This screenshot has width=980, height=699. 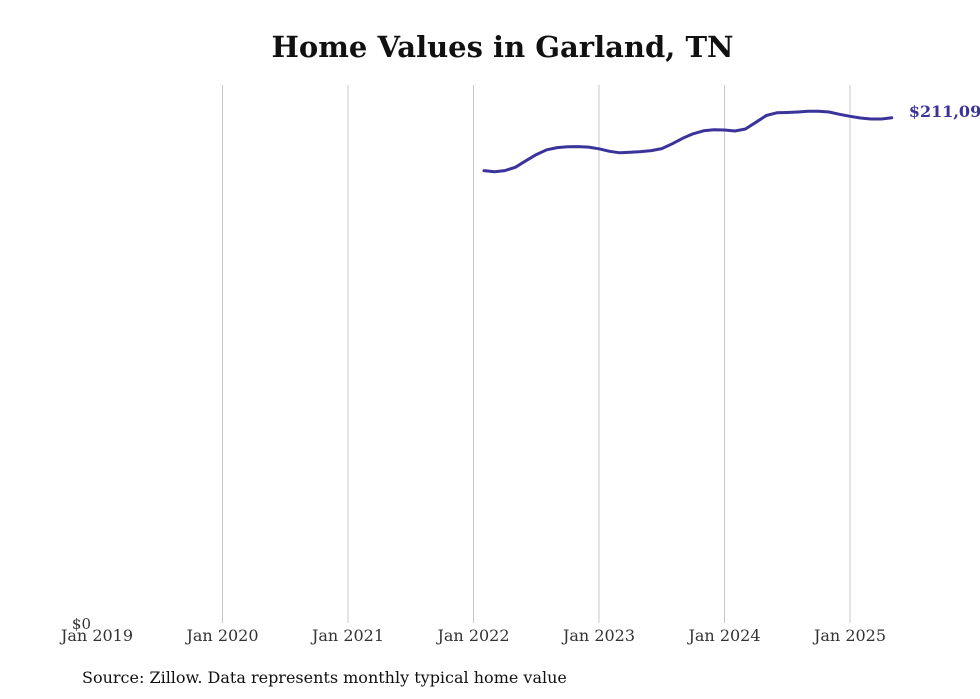 I want to click on y-tick-label: $0, so click(x=81, y=624).